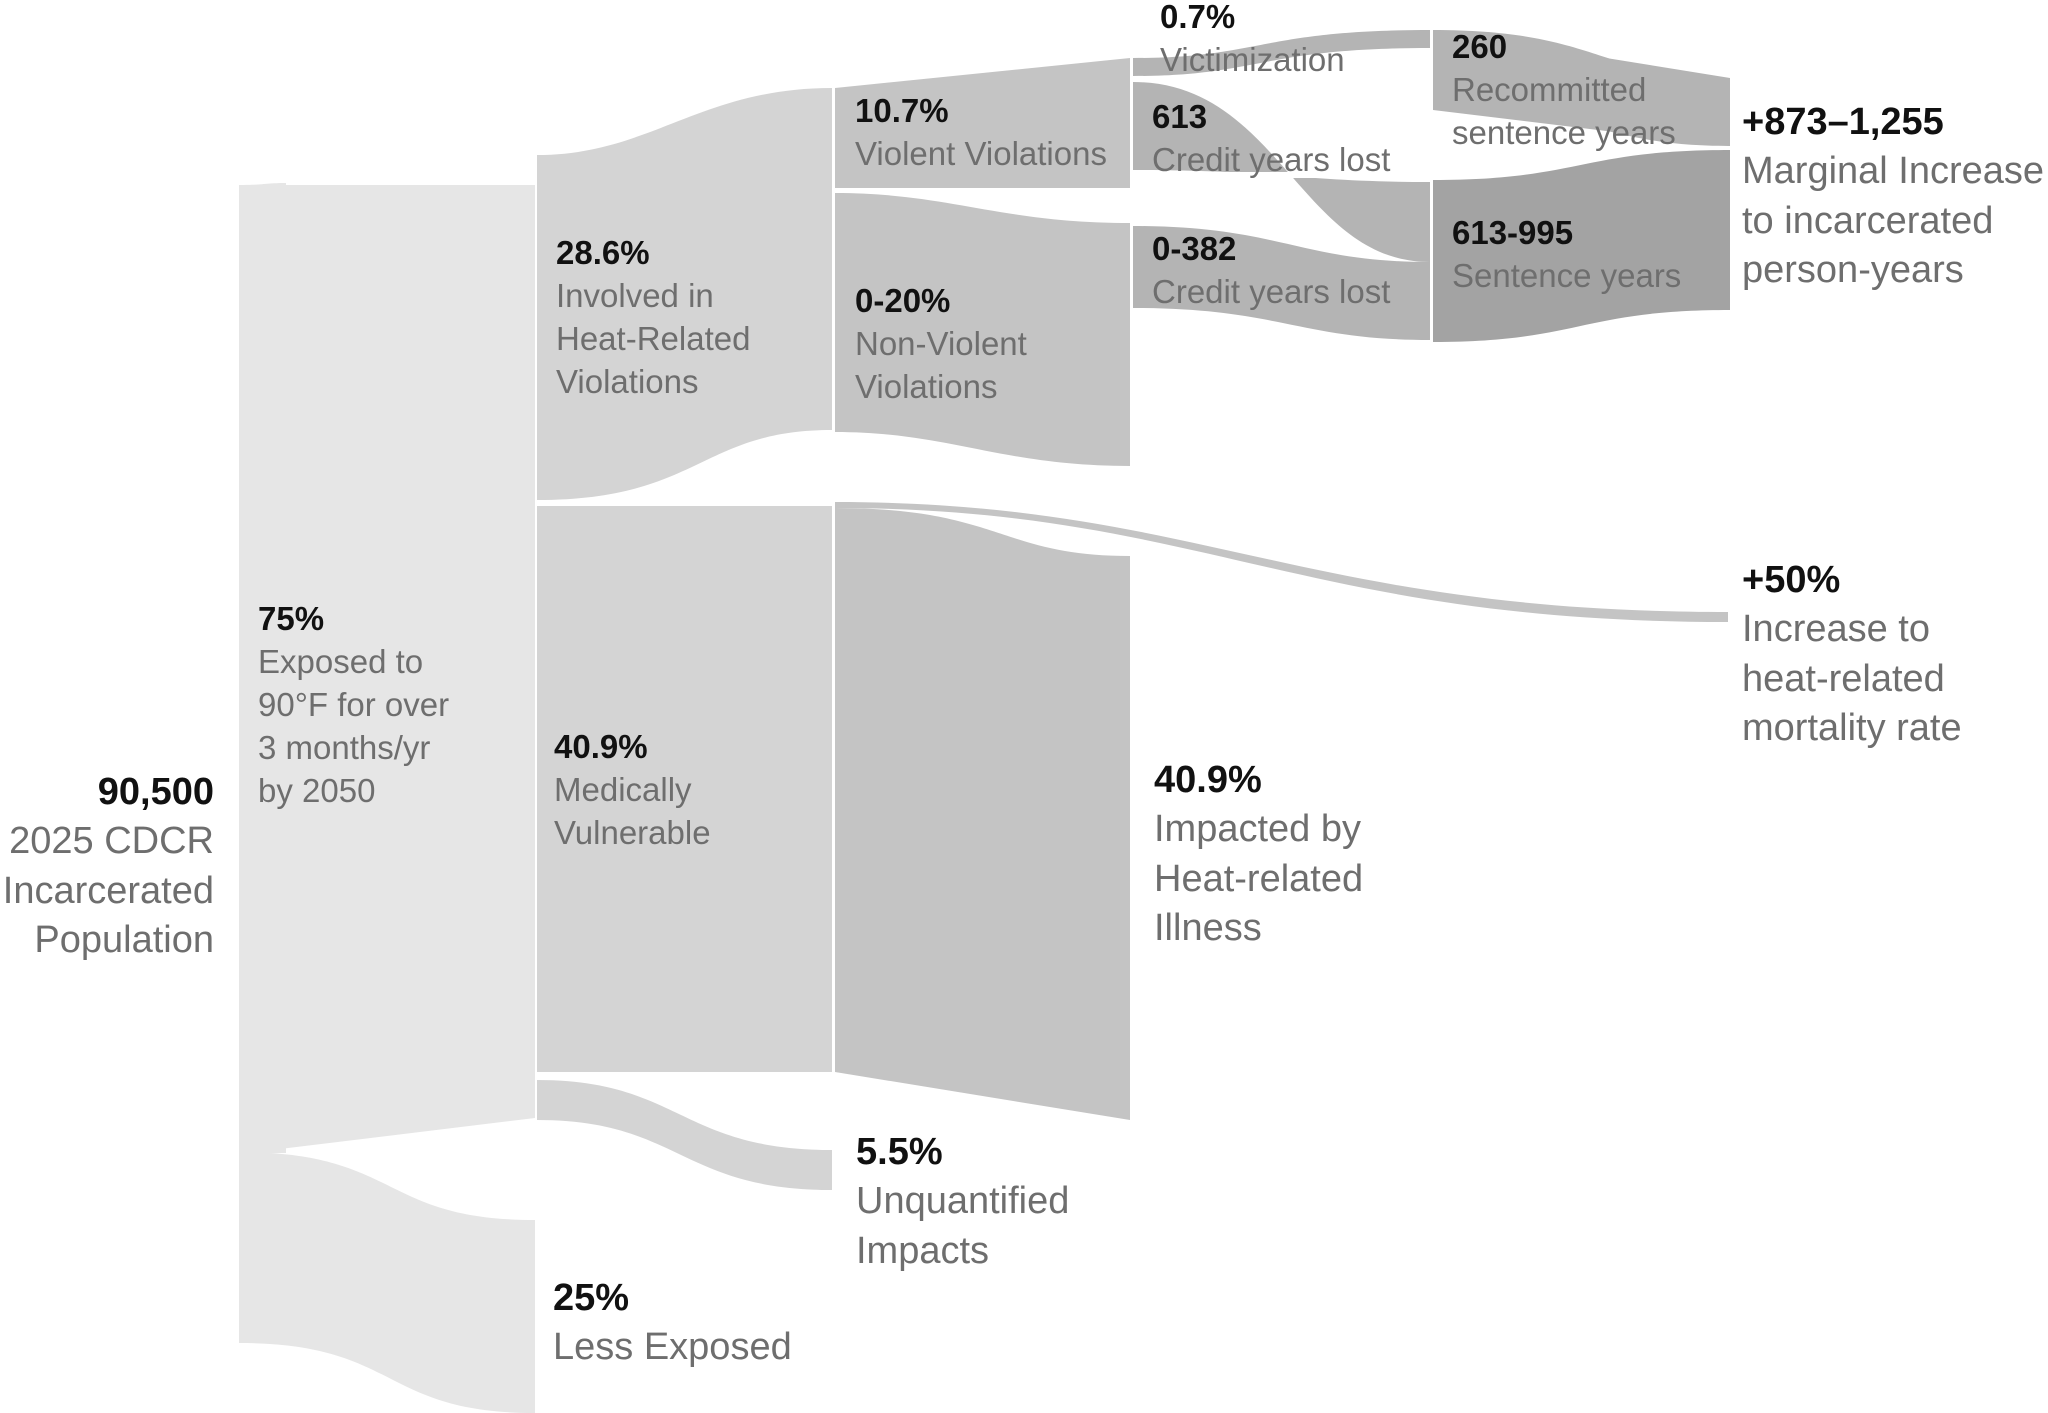  I want to click on separator-sentence, so click(1582, 148).